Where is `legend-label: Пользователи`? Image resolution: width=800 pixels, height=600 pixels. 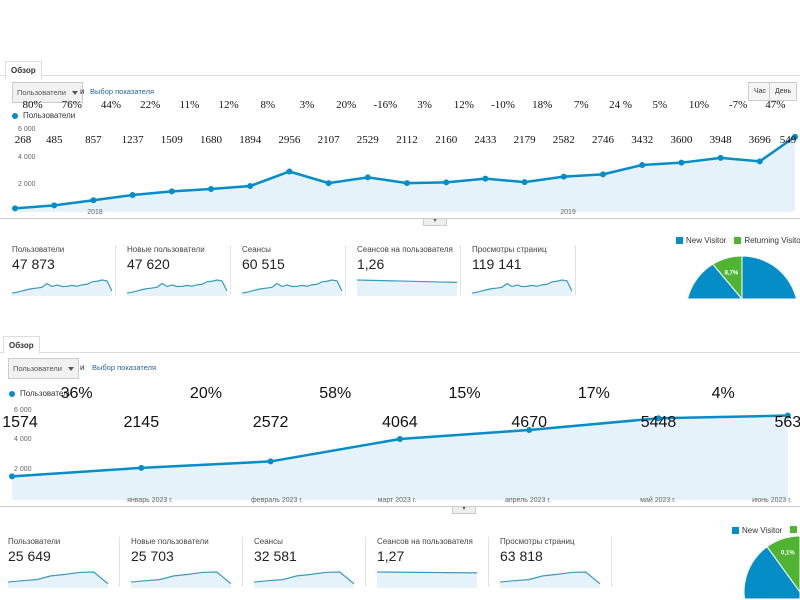
legend-label: Пользователи is located at coordinates (46, 393).